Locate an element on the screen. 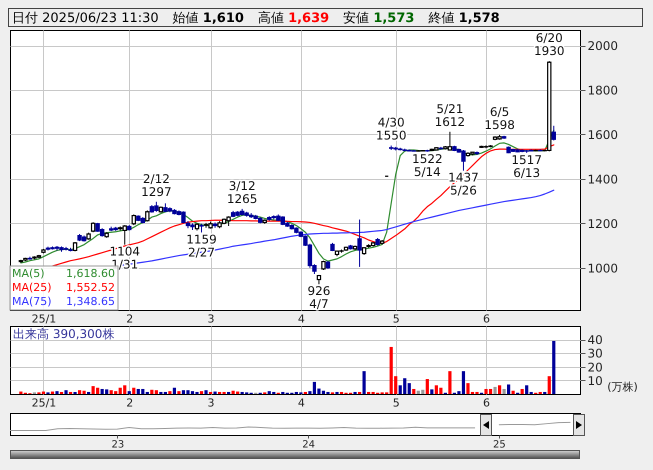  y-tick-label: 1000 is located at coordinates (603, 268).